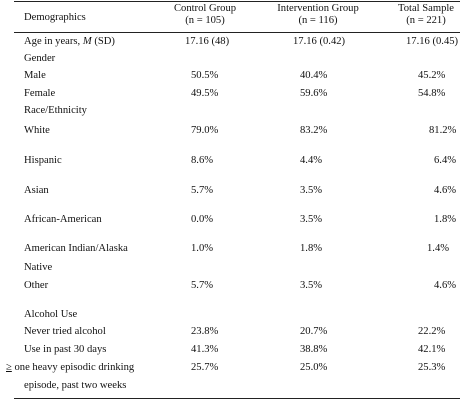 The image size is (474, 400). What do you see at coordinates (311, 248) in the screenshot?
I see `cell-intervention-american-indian: 1.8%` at bounding box center [311, 248].